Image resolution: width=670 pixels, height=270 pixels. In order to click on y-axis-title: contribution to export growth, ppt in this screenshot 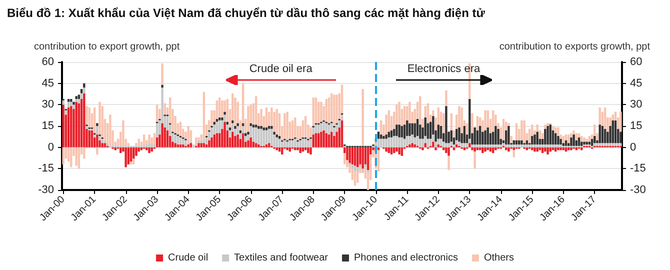, I will do `click(107, 47)`.